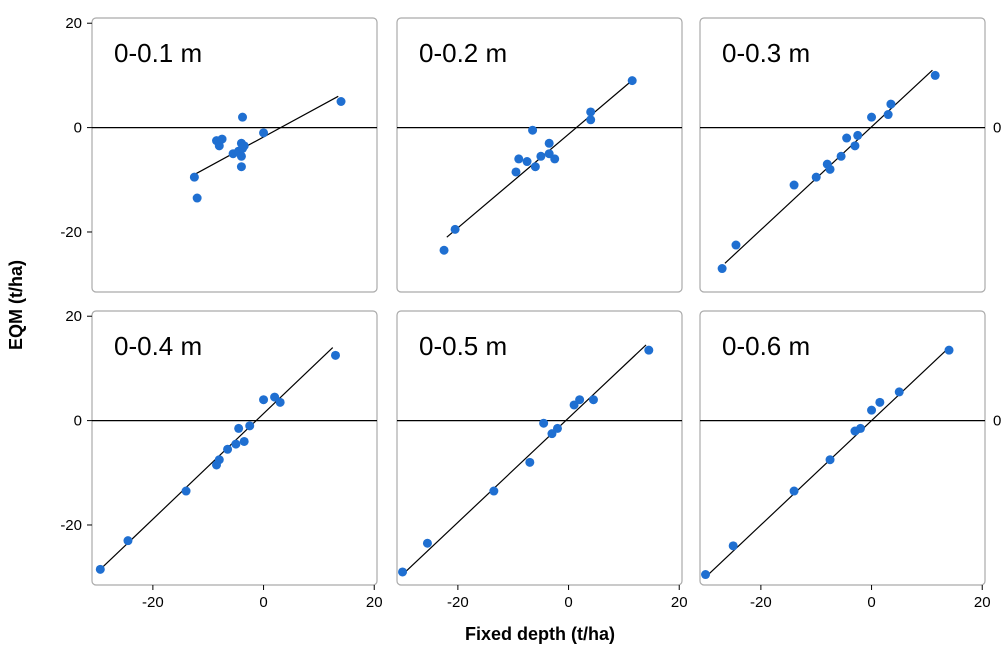  What do you see at coordinates (524, 459) in the screenshot?
I see `regression-line` at bounding box center [524, 459].